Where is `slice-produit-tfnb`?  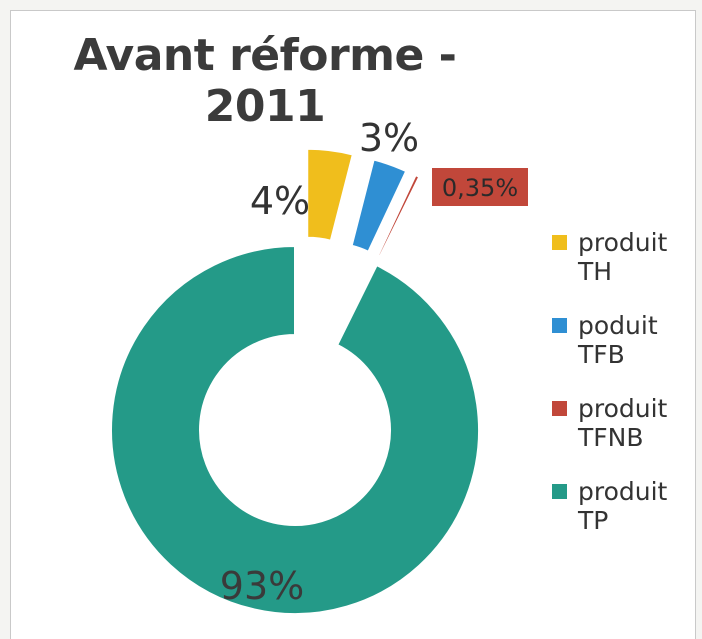
slice-produit-tfnb is located at coordinates (398, 216).